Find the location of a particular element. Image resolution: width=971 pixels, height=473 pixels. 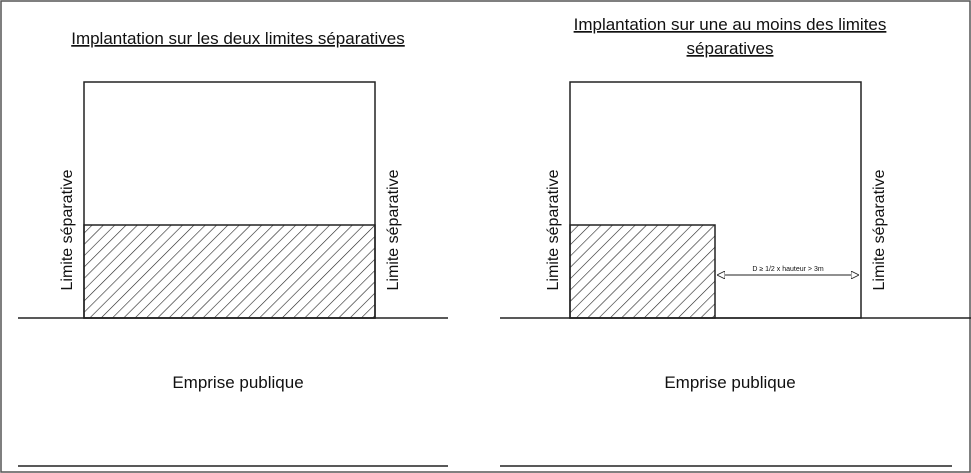

distance-label: D ≥ 1/2 x hauteur > 3m is located at coordinates (788, 269).